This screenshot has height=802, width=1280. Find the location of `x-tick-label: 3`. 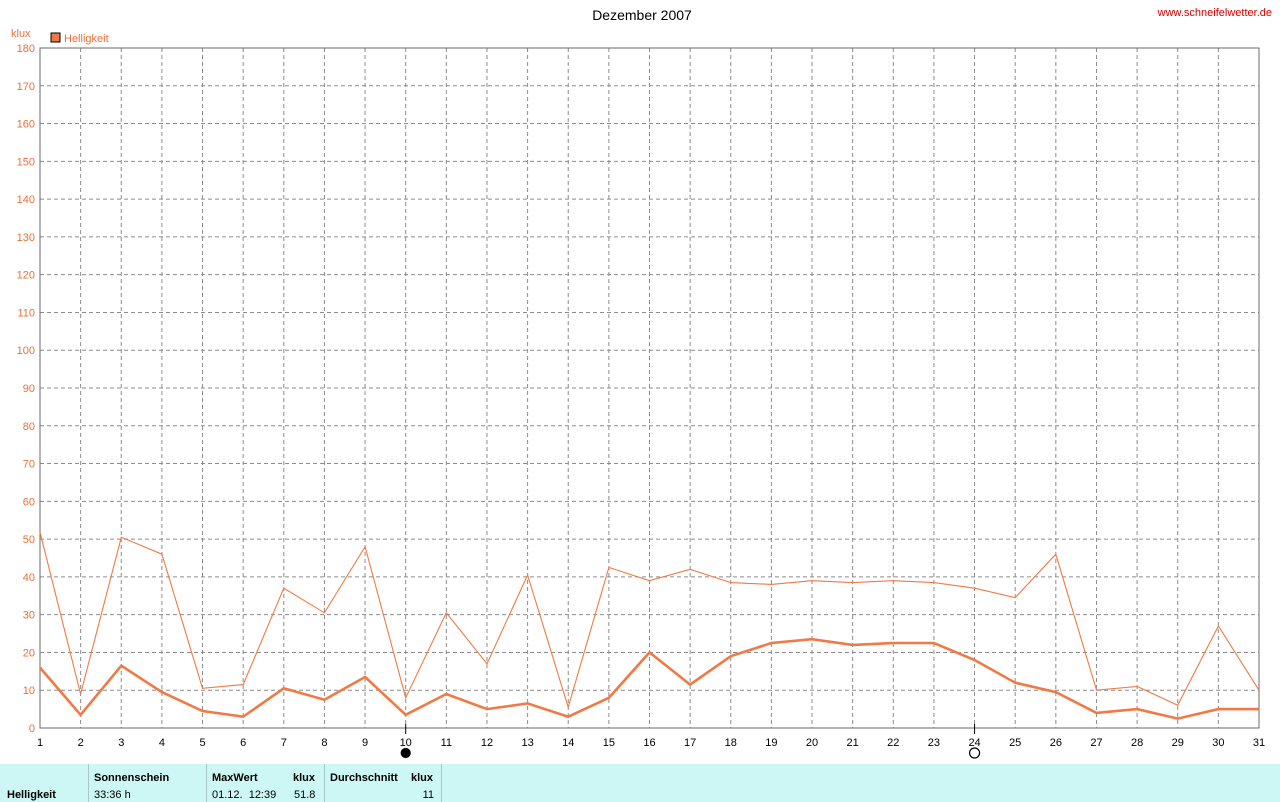

x-tick-label: 3 is located at coordinates (121, 743).